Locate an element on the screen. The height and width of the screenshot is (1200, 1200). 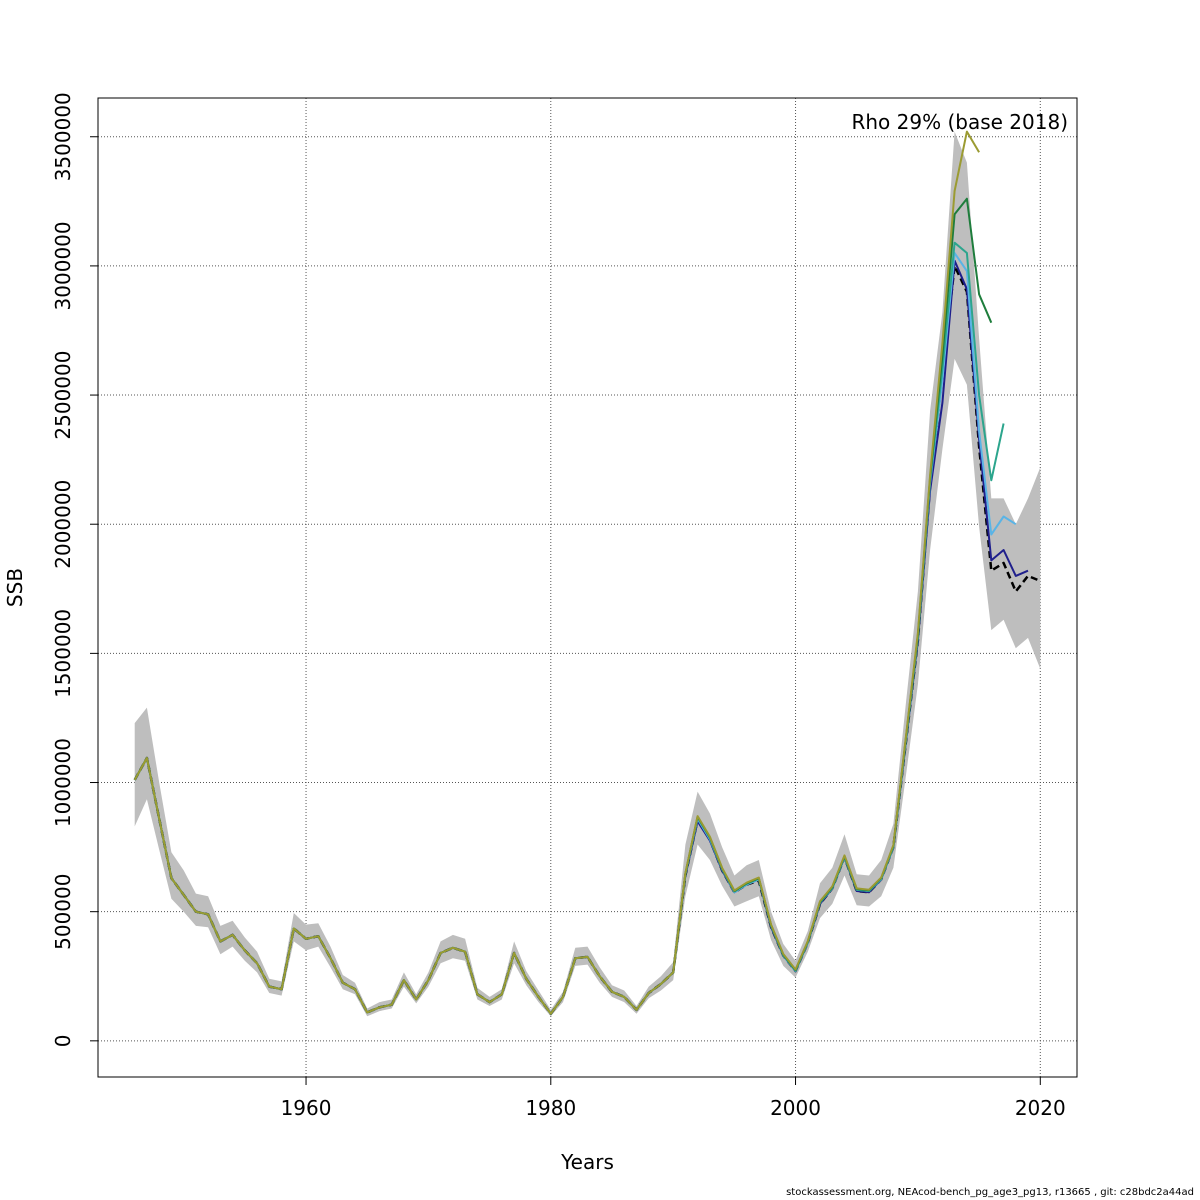
rho-annotation: Rho 29% (base 2018) is located at coordinates (959, 122).